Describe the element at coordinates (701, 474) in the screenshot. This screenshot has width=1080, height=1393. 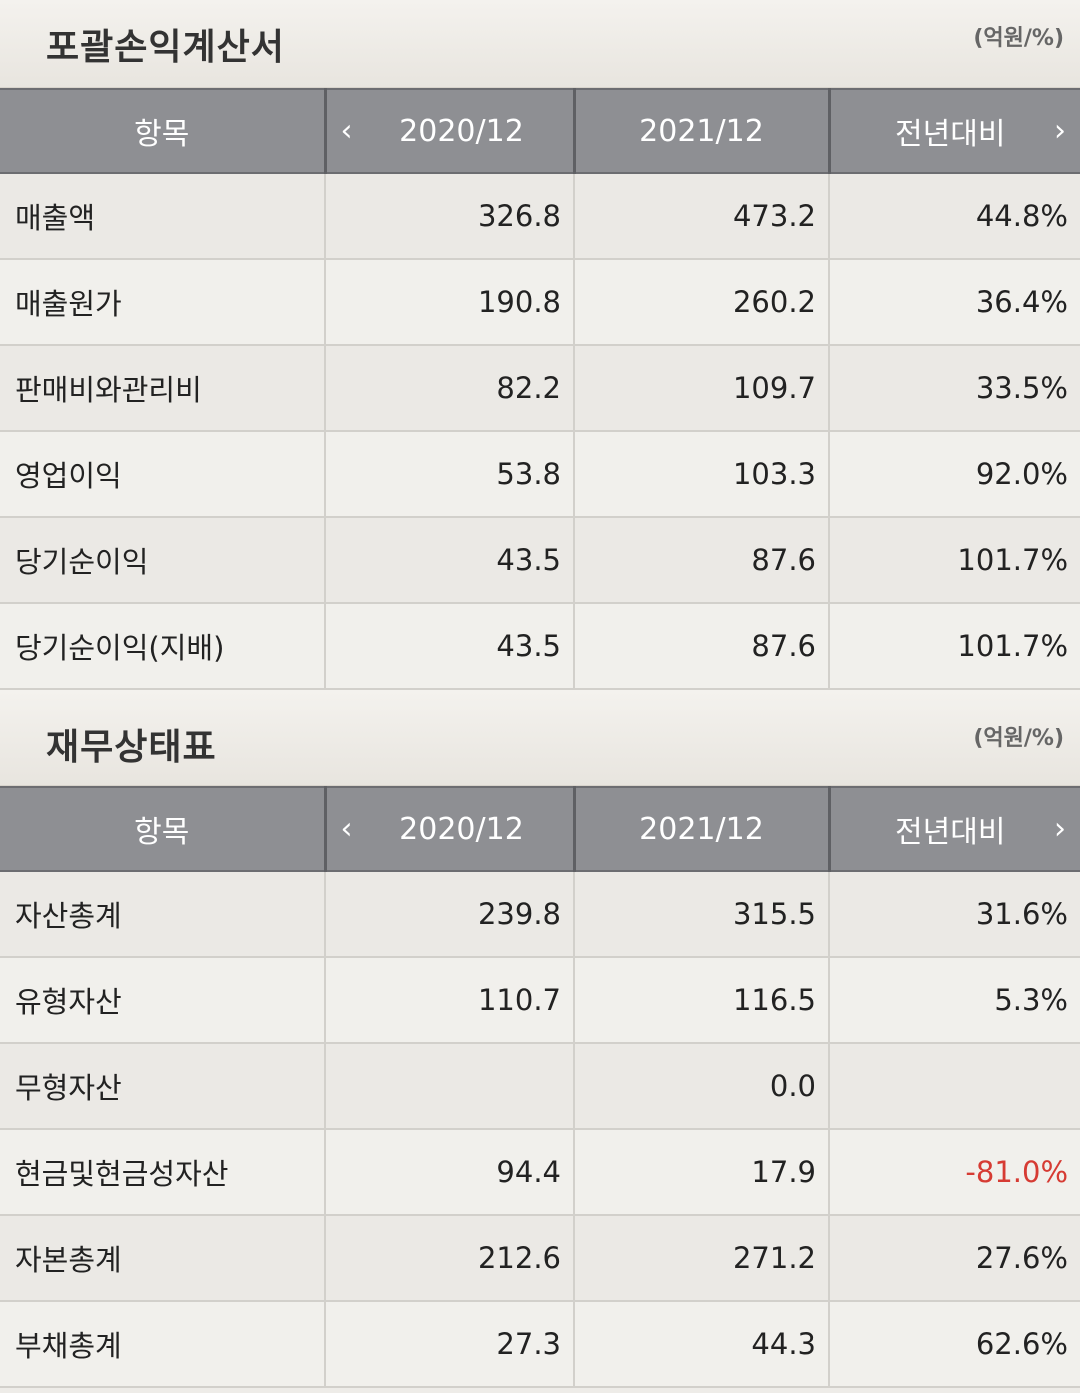
I see `cell-2021: 103.3` at that location.